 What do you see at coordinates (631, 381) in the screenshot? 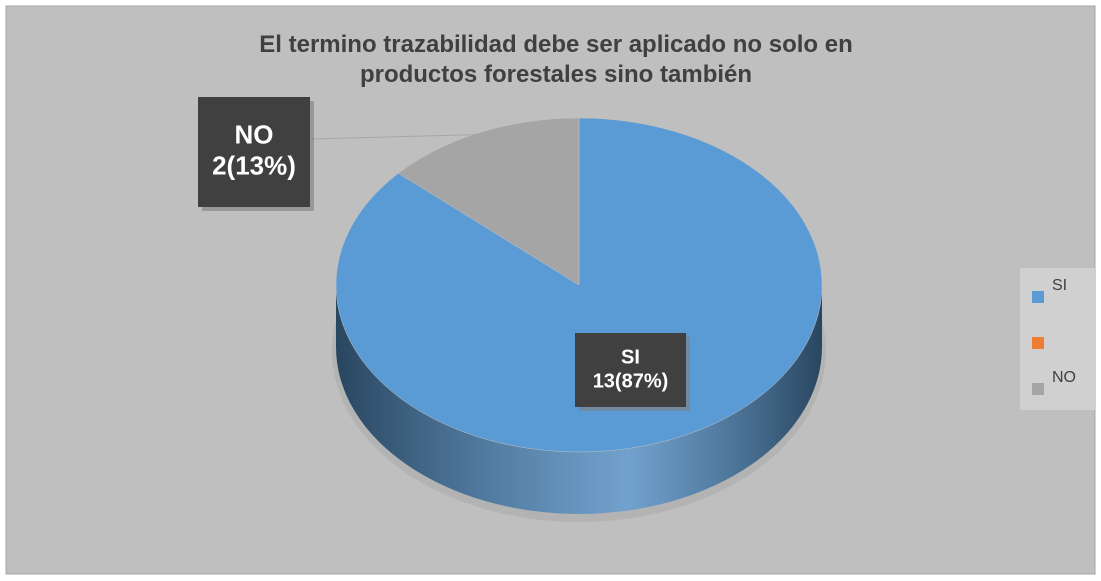
I see `data-label-value: 13(87%)` at bounding box center [631, 381].